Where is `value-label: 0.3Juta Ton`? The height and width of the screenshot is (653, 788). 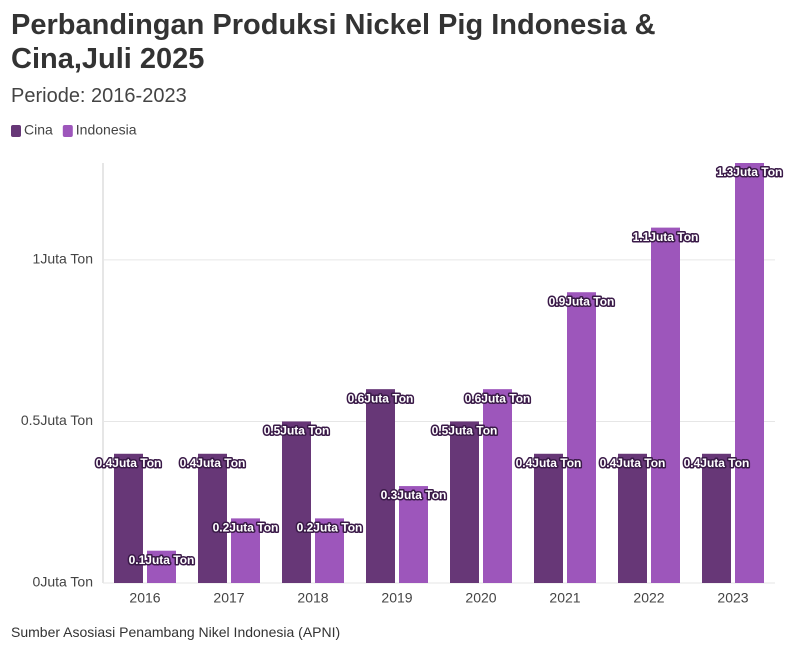 value-label: 0.3Juta Ton is located at coordinates (414, 495).